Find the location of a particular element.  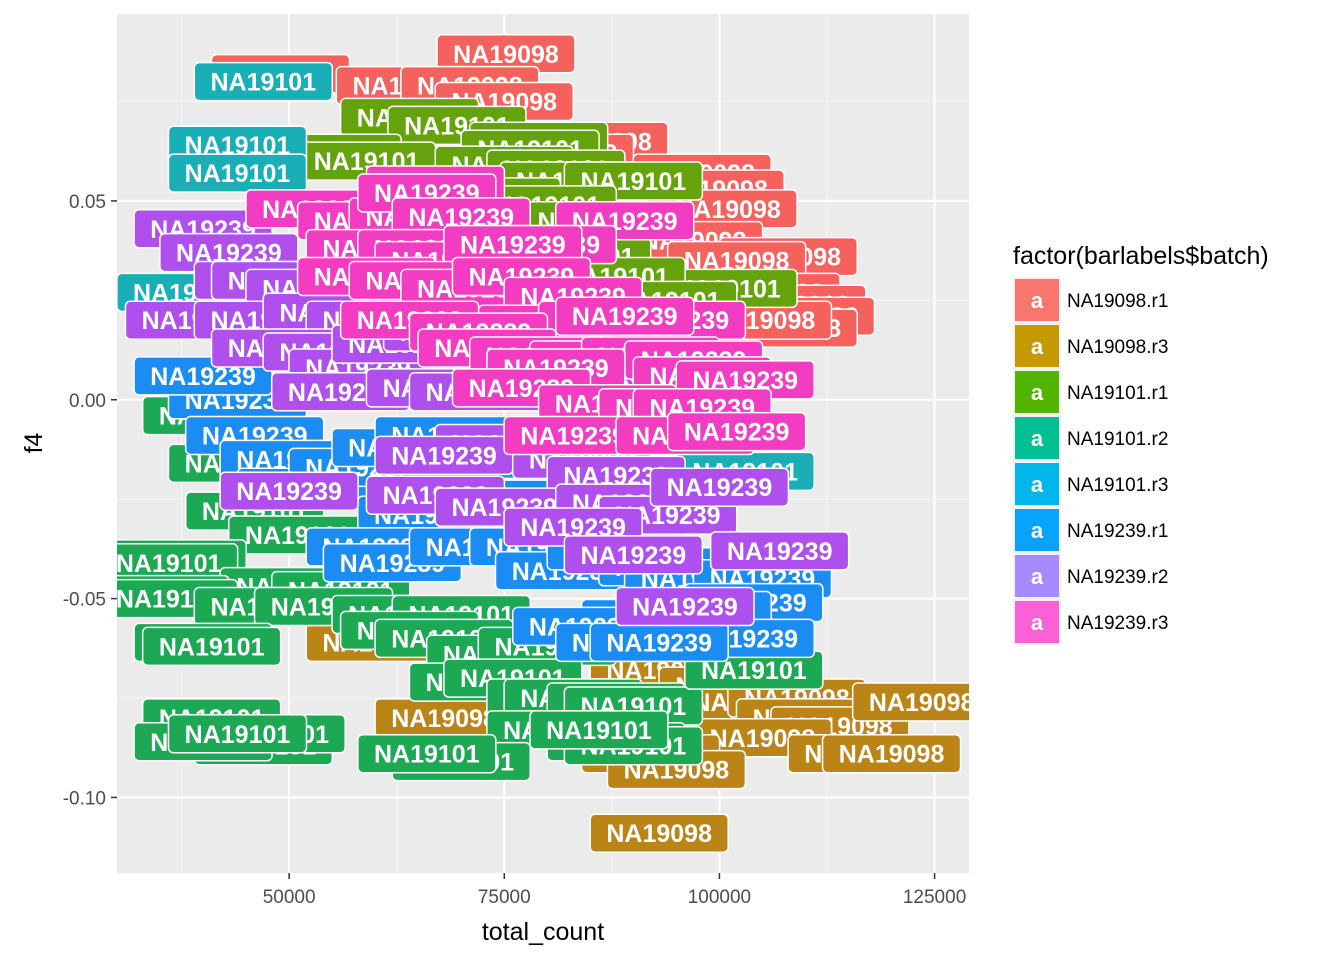

legend-label: NA19239.r1 is located at coordinates (1117, 531).